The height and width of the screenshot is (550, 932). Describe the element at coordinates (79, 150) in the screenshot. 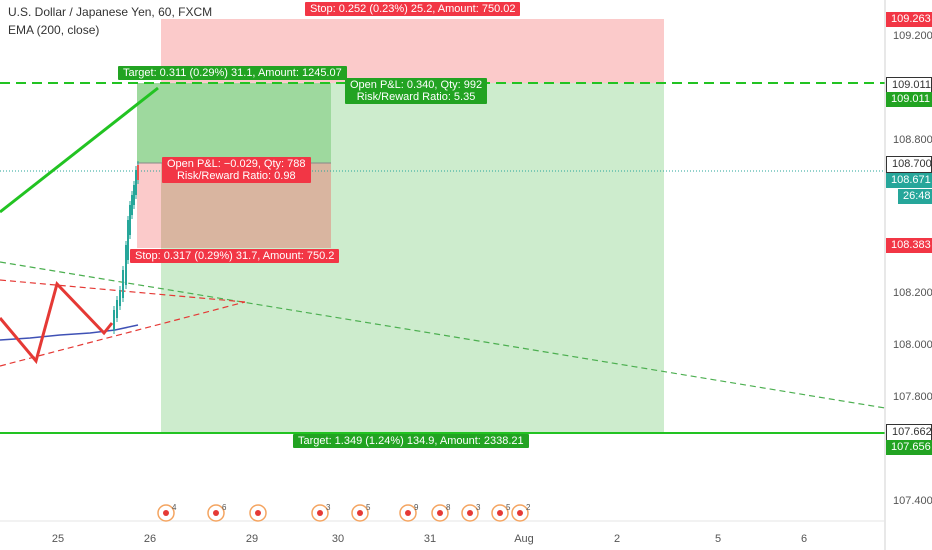

I see `green-trend-line` at that location.